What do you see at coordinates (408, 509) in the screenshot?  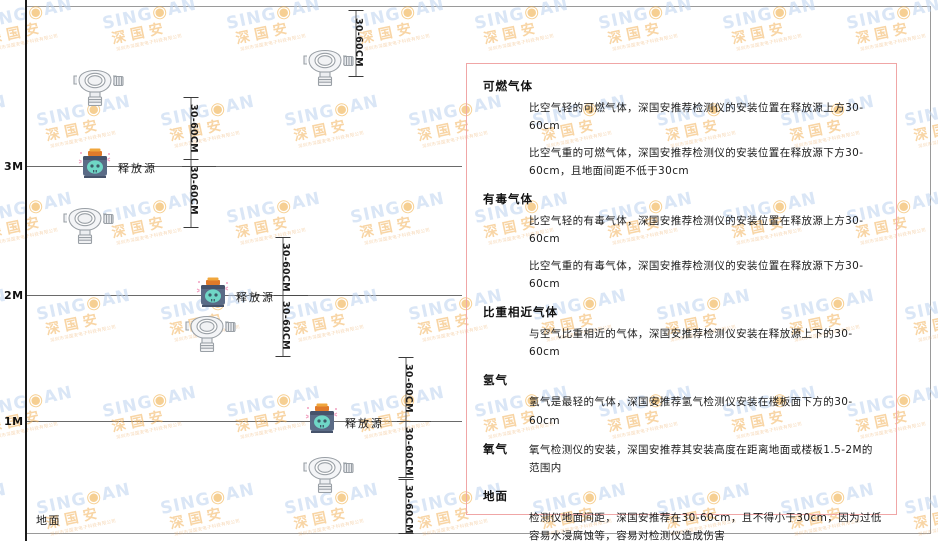 I see `dimension-label-1m-lower: 30-60CM` at bounding box center [408, 509].